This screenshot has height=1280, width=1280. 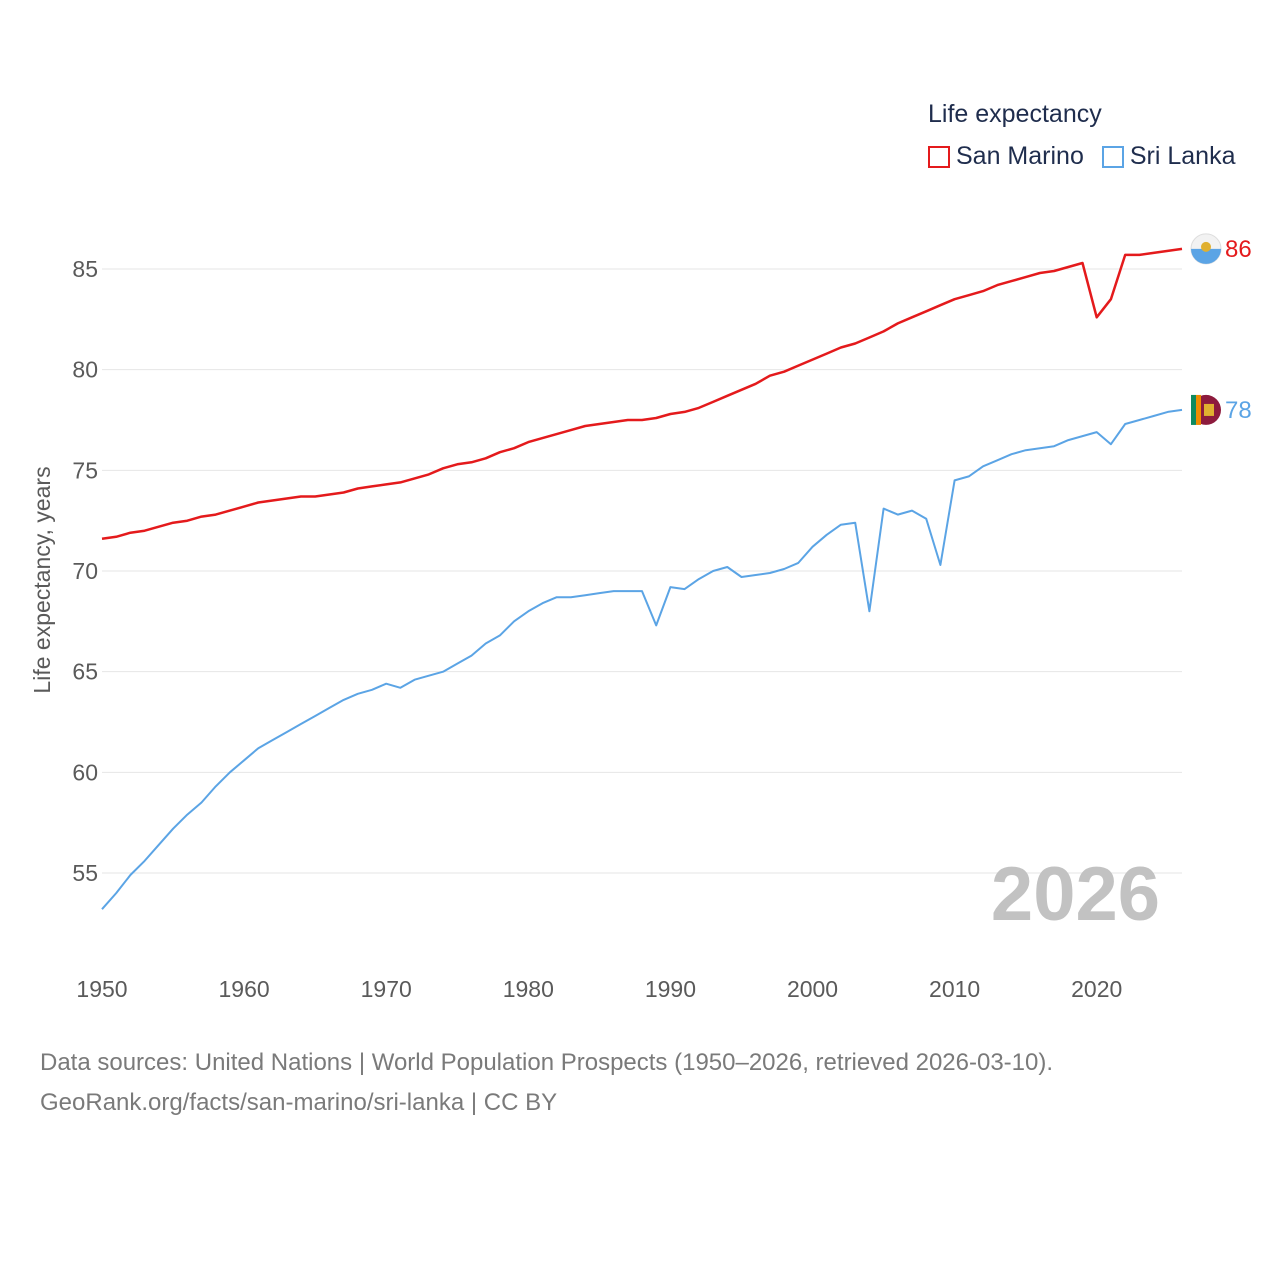 I want to click on x-axis-ticks: 1950 1960 1970 1980 1990 2000 2010 2020, so click(x=599, y=989).